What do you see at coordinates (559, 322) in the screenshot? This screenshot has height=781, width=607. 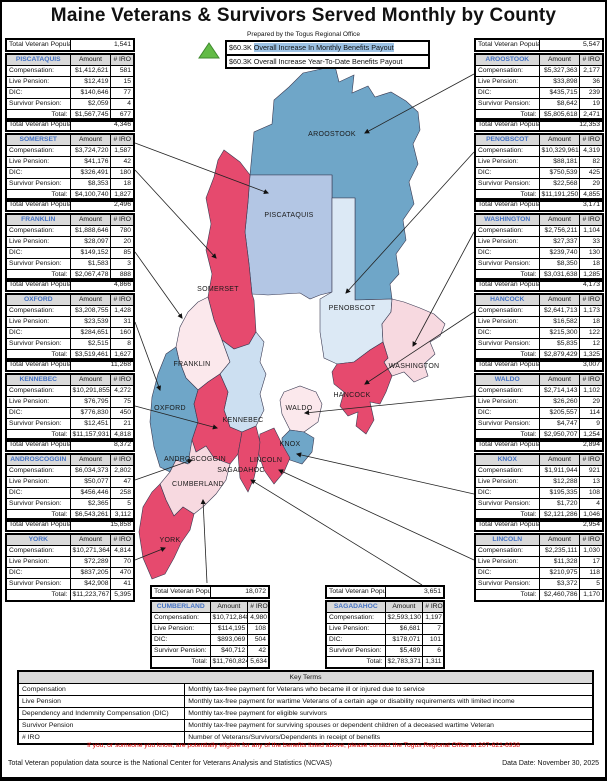 I see `amount-value: $16,582` at bounding box center [559, 322].